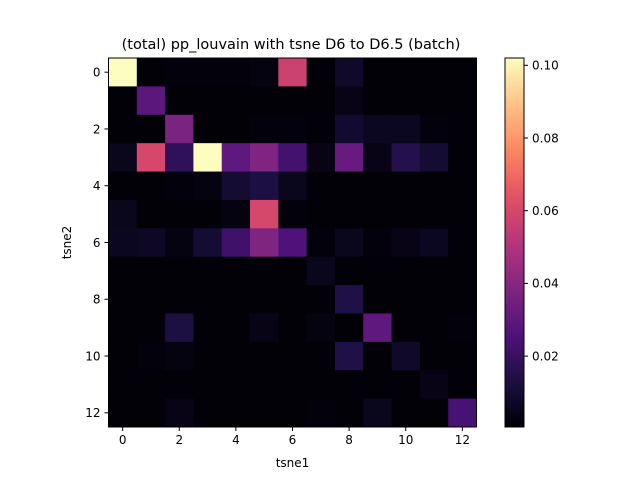 This screenshot has width=640, height=480. What do you see at coordinates (97, 72) in the screenshot?
I see `y-tick-label: 0` at bounding box center [97, 72].